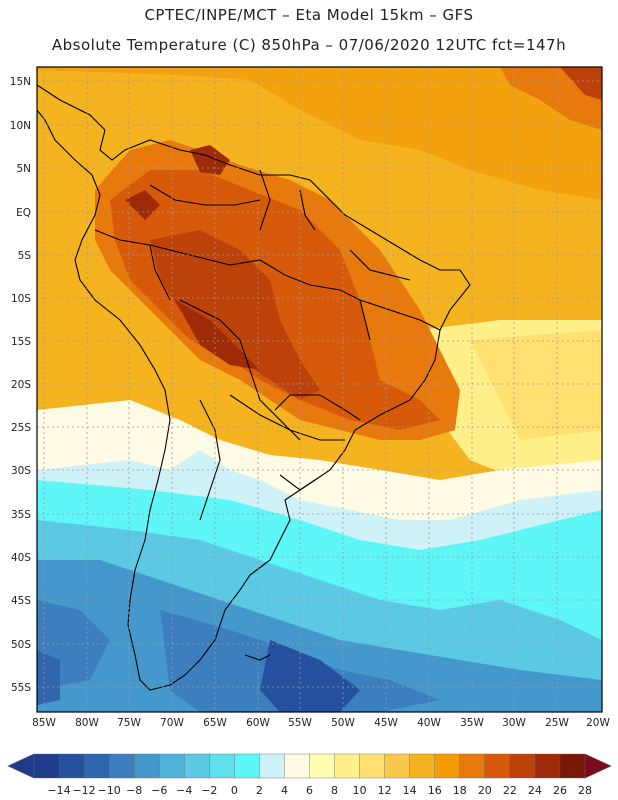 The image size is (618, 800). I want to click on colorbar-tick-label: −2, so click(209, 790).